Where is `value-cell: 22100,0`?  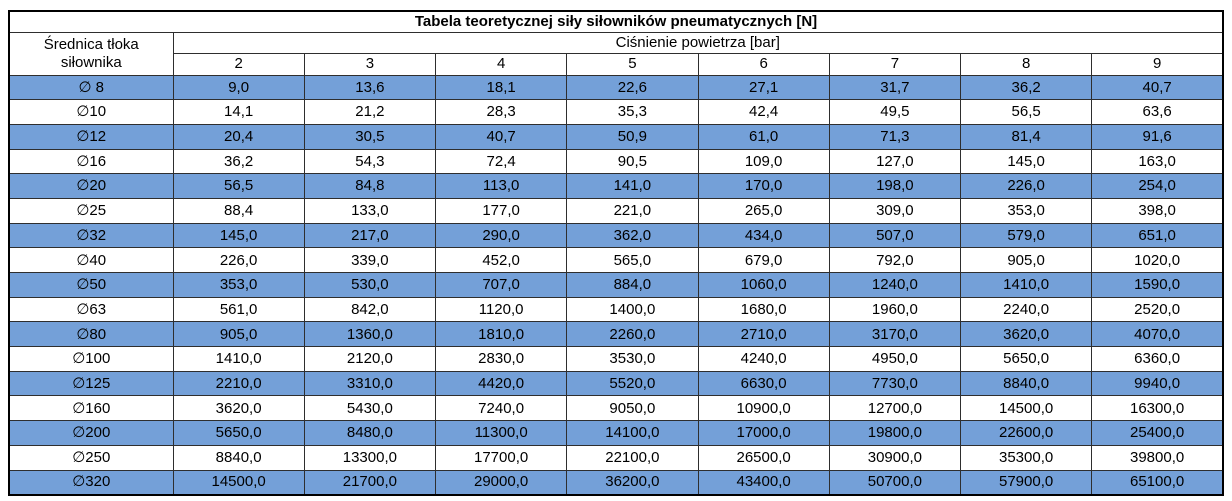
value-cell: 22100,0 is located at coordinates (632, 457).